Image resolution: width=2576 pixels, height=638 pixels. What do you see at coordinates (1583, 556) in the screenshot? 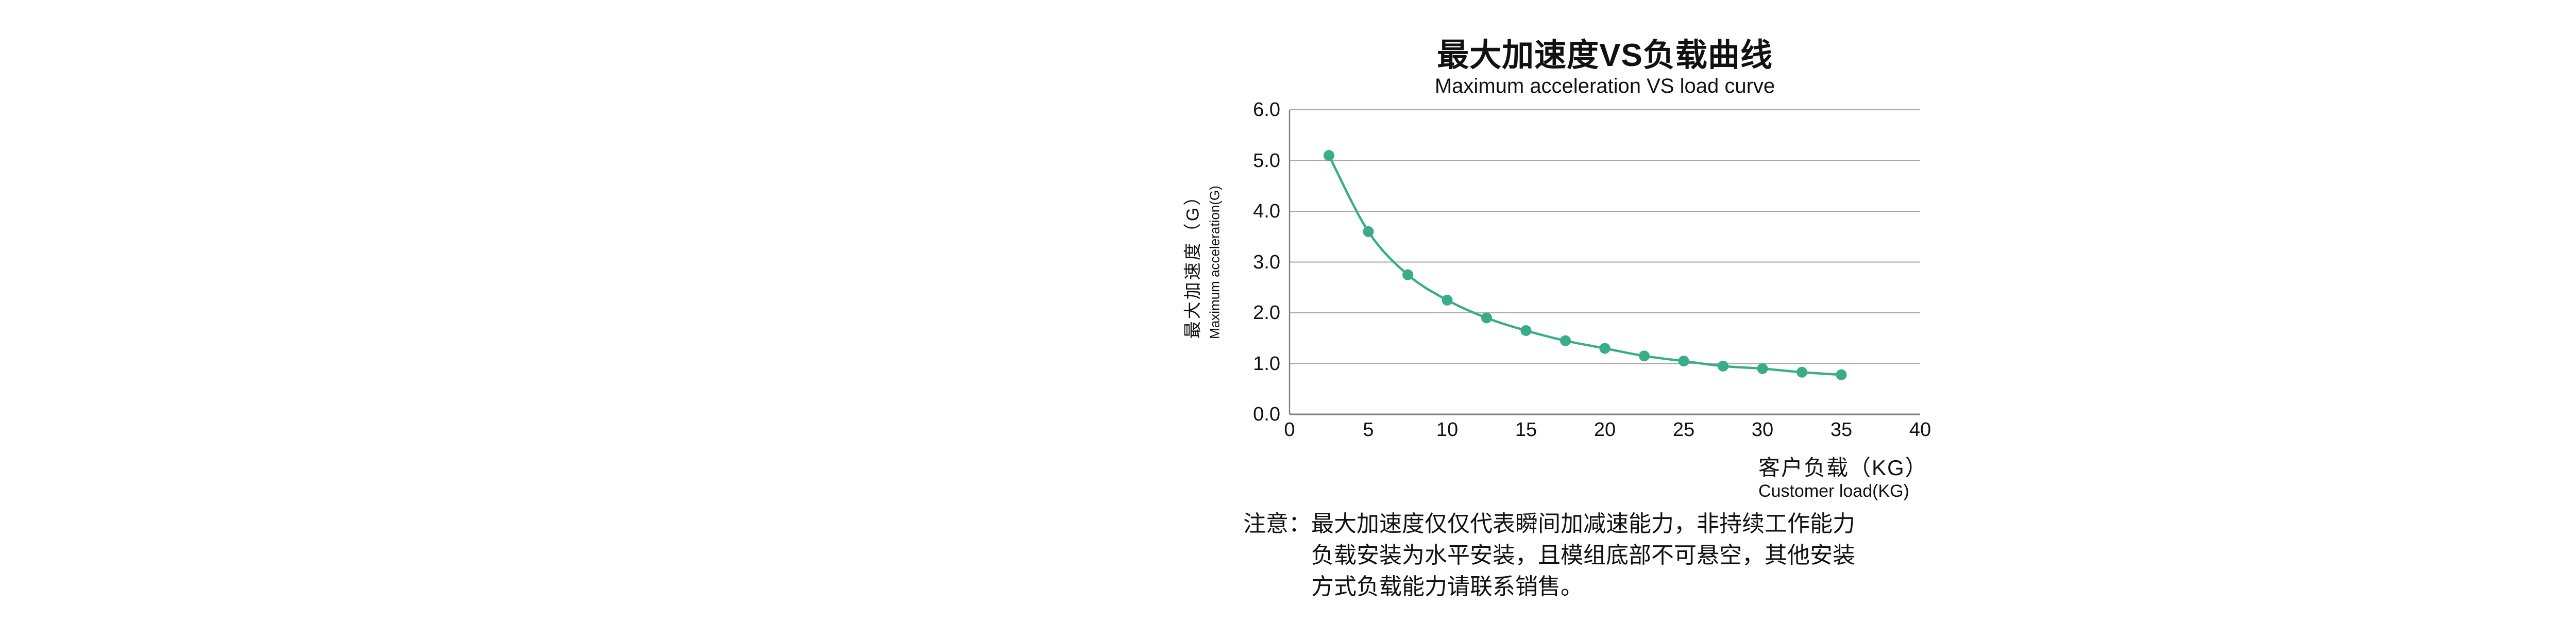
I see `note-line-2: 负载安装为水平安装，且模组底部不可悬空，其他安装` at bounding box center [1583, 556].